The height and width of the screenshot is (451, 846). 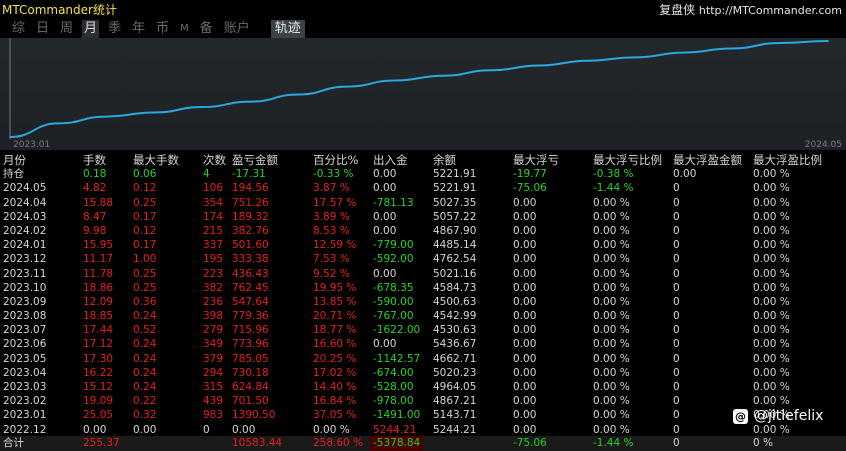 I want to click on table-cell: 174, so click(x=213, y=216).